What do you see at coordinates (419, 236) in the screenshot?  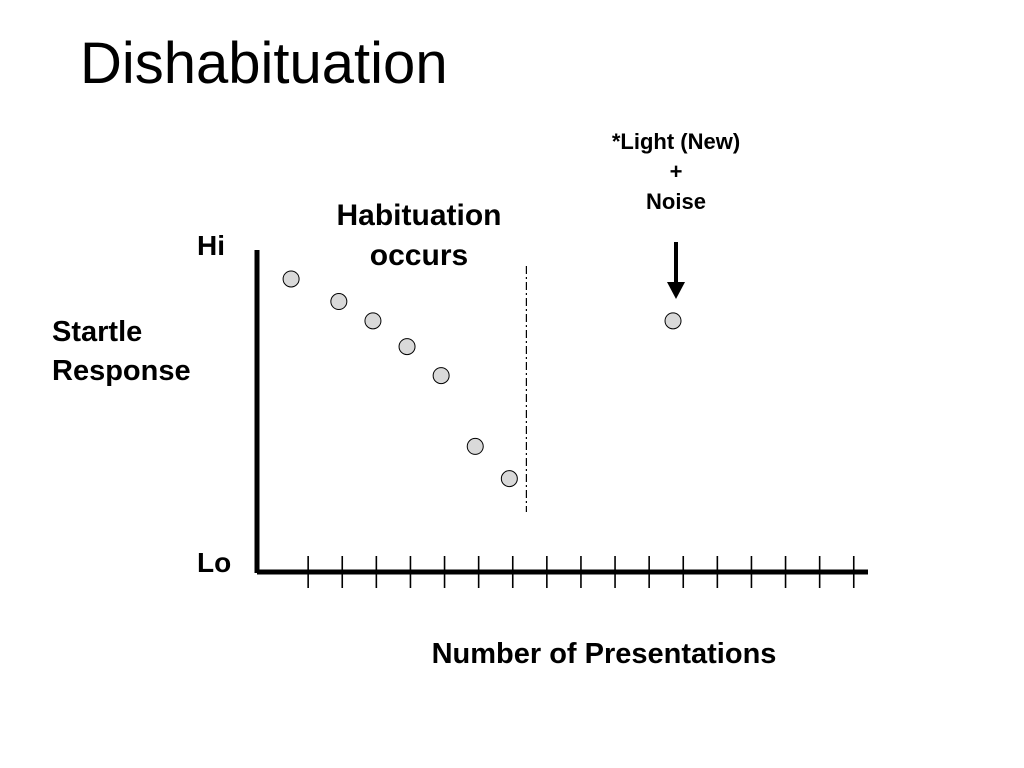 I see `habituation-annotation: Habituation occurs` at bounding box center [419, 236].